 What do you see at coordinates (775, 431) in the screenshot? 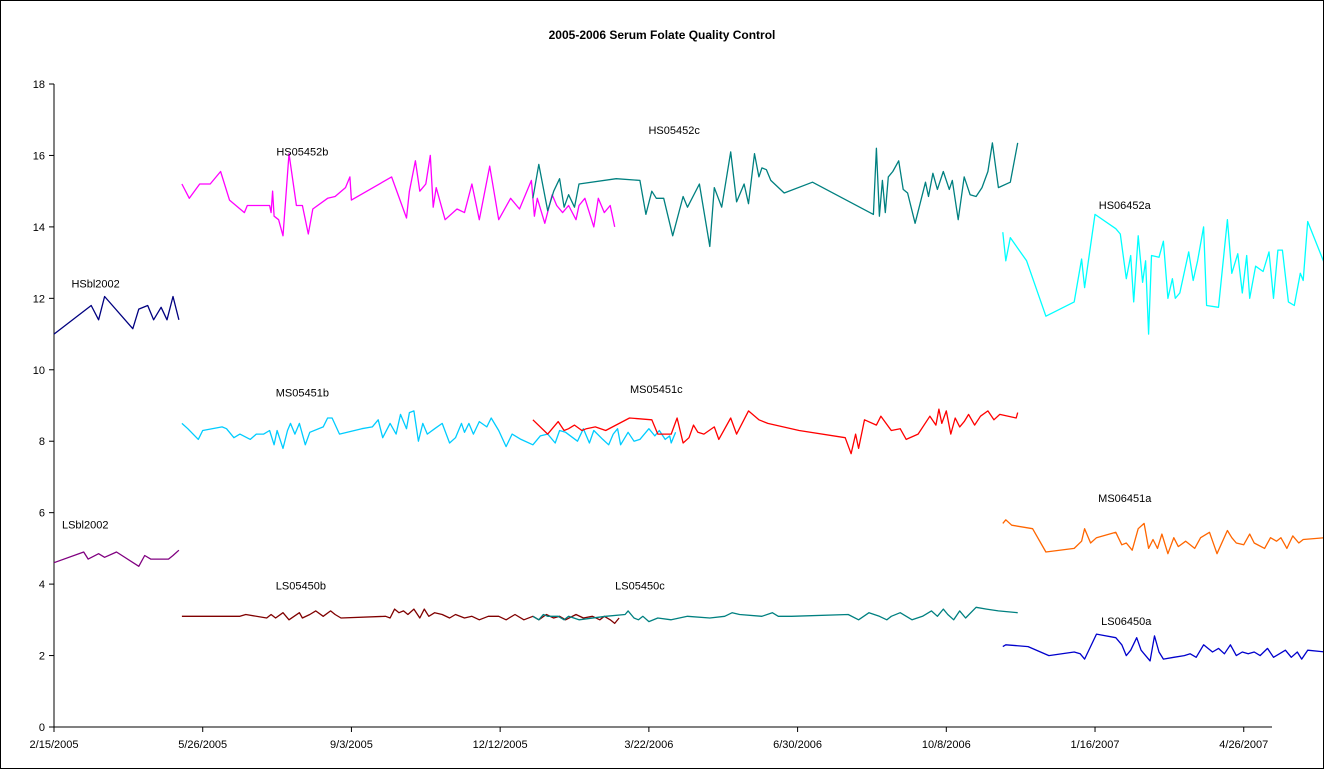
I see `series-line-ms05451c` at bounding box center [775, 431].